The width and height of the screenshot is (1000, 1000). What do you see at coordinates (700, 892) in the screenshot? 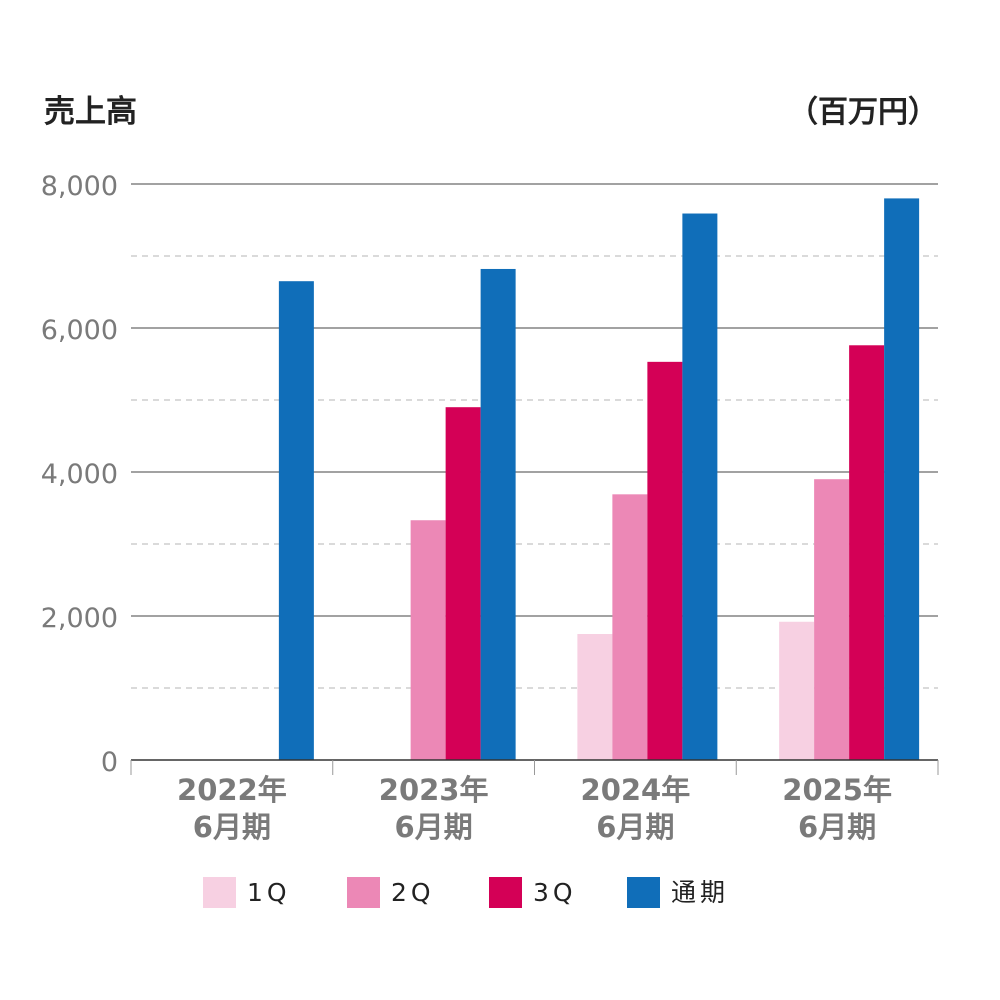
I see `legend-label-通期: 通期` at bounding box center [700, 892].